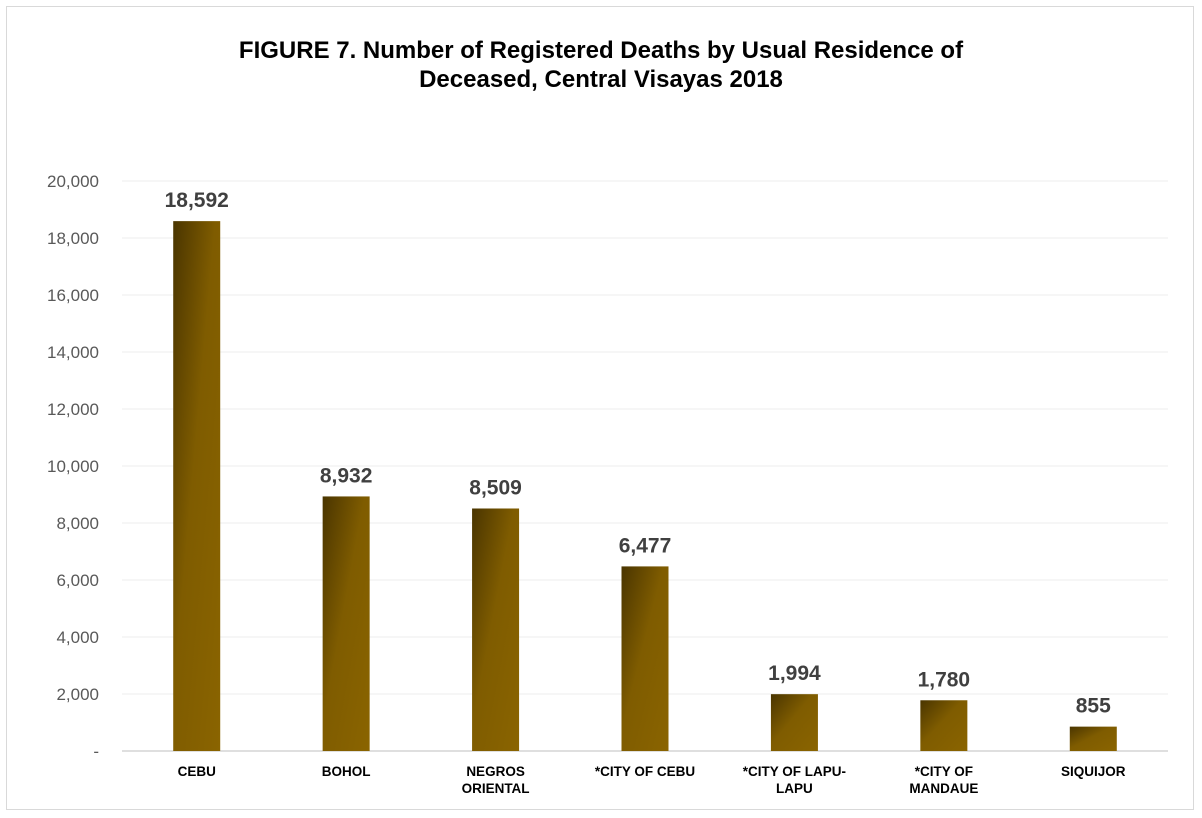 The image size is (1202, 818). What do you see at coordinates (197, 200) in the screenshot?
I see `data-label: 18,592` at bounding box center [197, 200].